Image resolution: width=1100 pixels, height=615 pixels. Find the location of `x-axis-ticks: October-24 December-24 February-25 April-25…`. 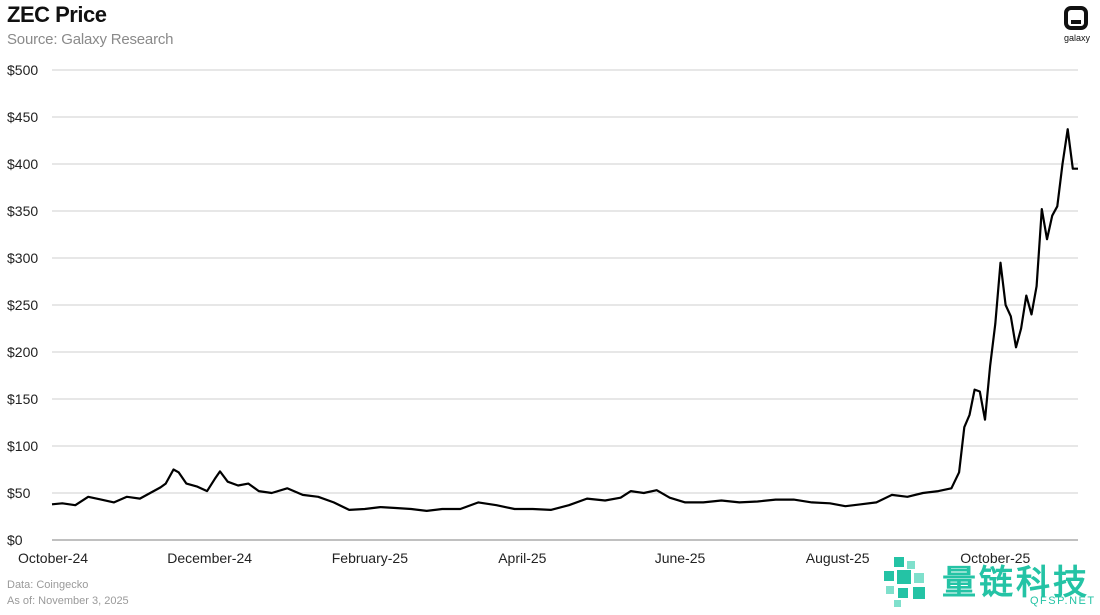

x-axis-ticks: October-24 December-24 February-25 April-25… is located at coordinates (524, 558).